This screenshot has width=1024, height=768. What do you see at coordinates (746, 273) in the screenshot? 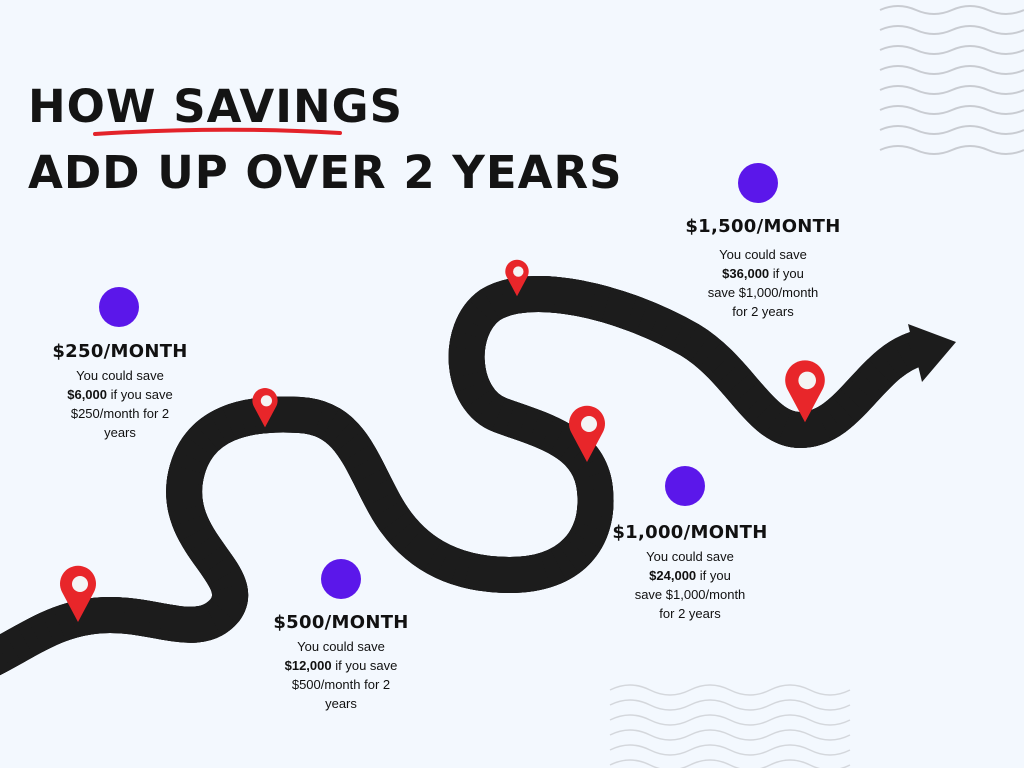
I see `savings-amount: $36,000` at bounding box center [746, 273].